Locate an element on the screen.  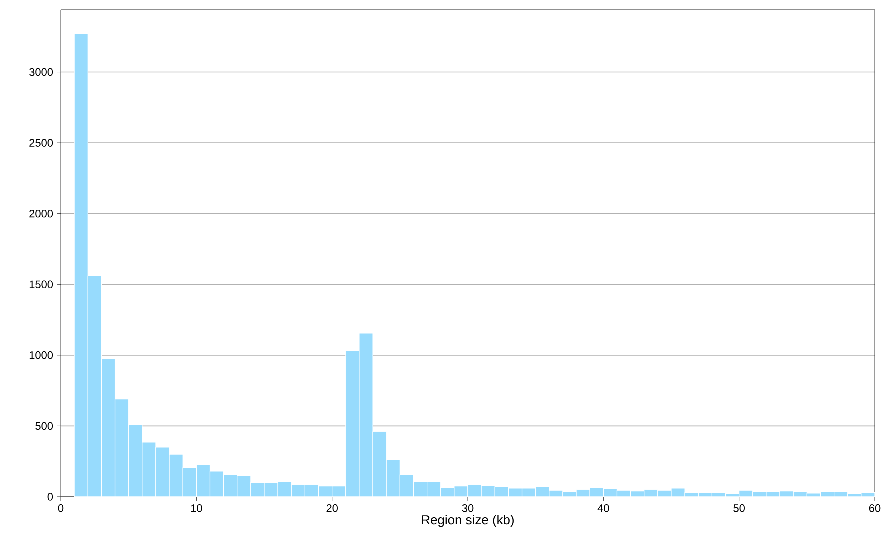
x-tick-label: 20 is located at coordinates (332, 508).